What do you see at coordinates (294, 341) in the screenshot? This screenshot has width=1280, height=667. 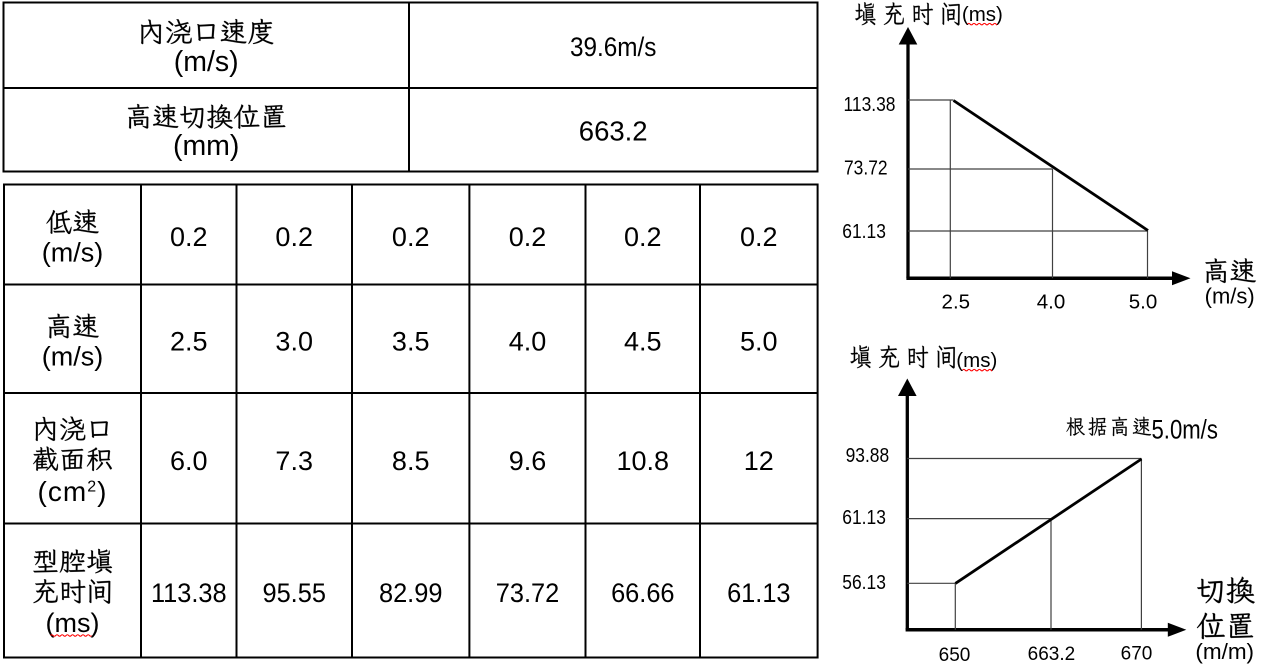 I see `svg-text: 3.0` at bounding box center [294, 341].